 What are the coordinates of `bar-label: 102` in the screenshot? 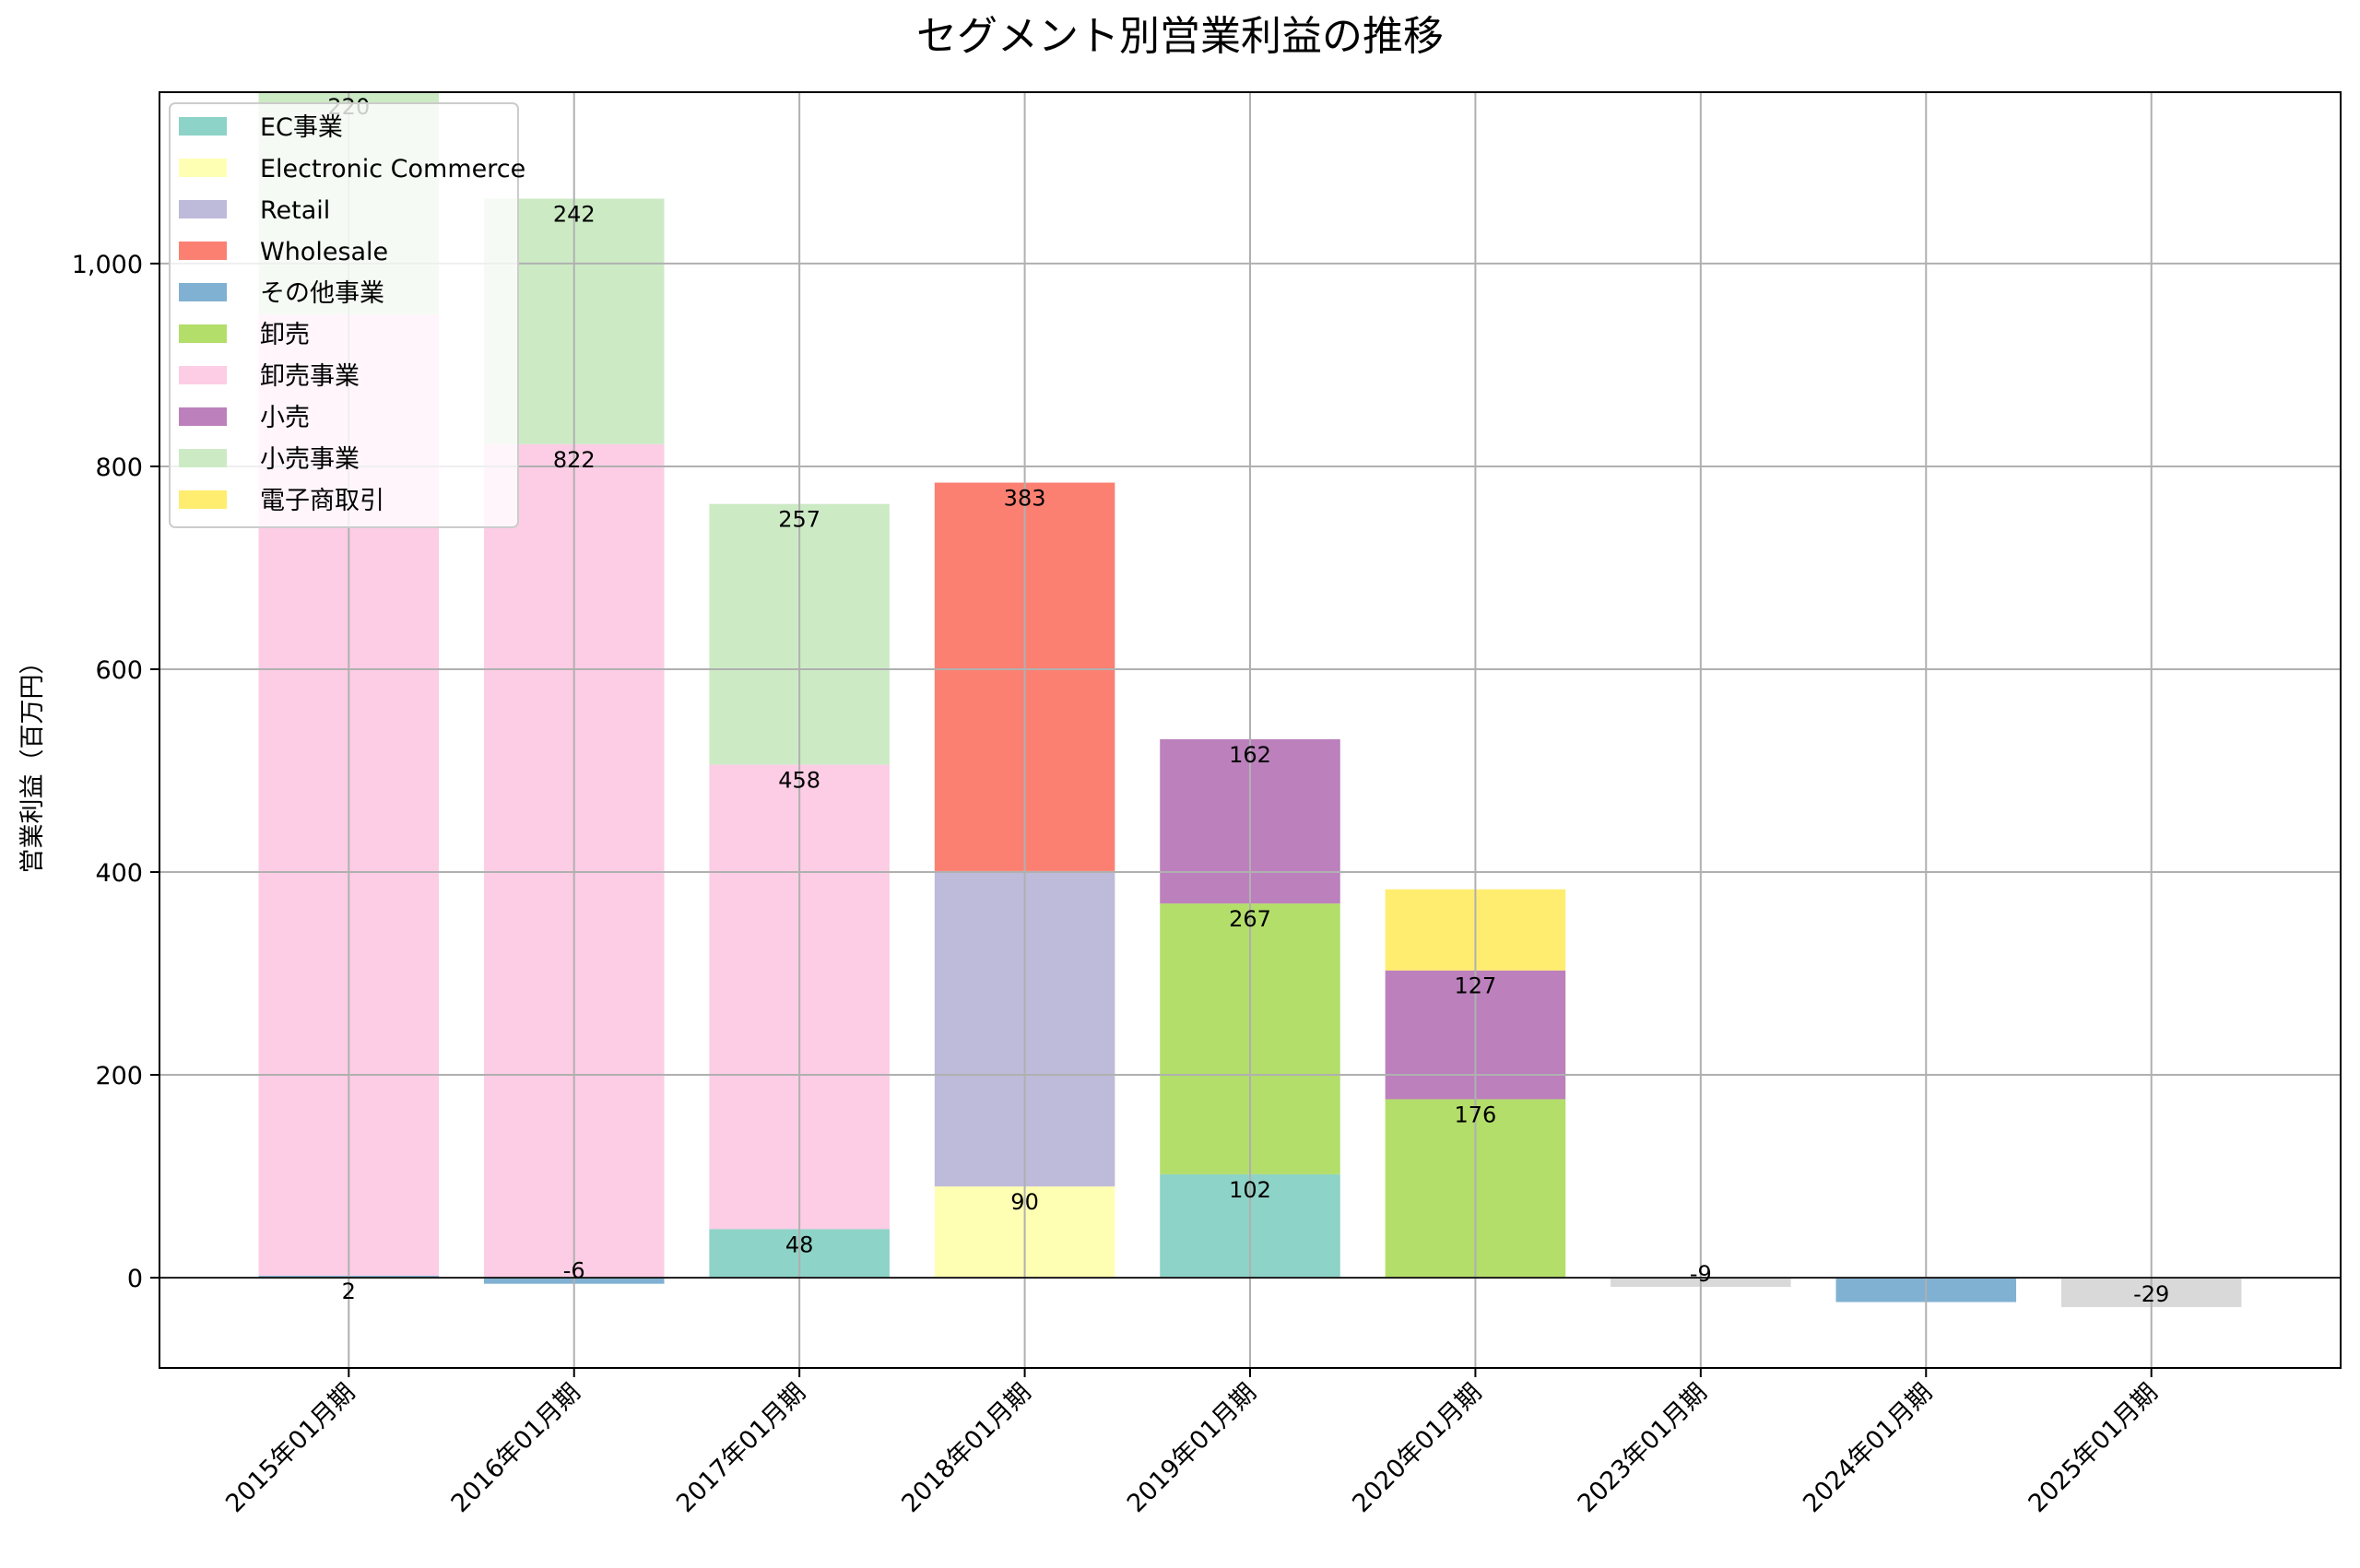 It's located at (1250, 1190).